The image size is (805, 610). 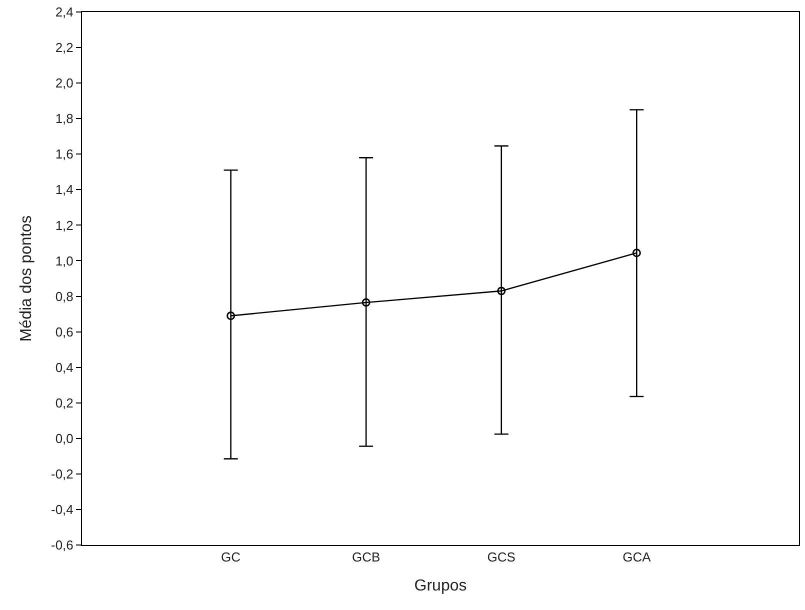 I want to click on y-tick-label: -0,4, so click(x=62, y=510).